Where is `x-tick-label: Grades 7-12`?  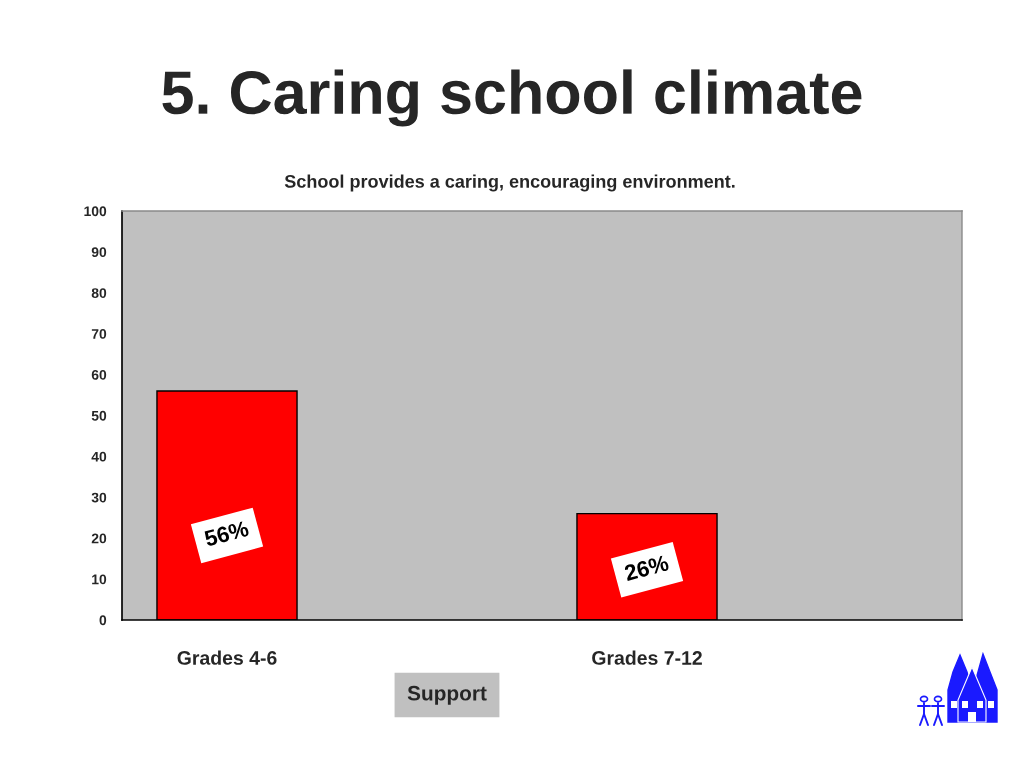 x-tick-label: Grades 7-12 is located at coordinates (647, 657).